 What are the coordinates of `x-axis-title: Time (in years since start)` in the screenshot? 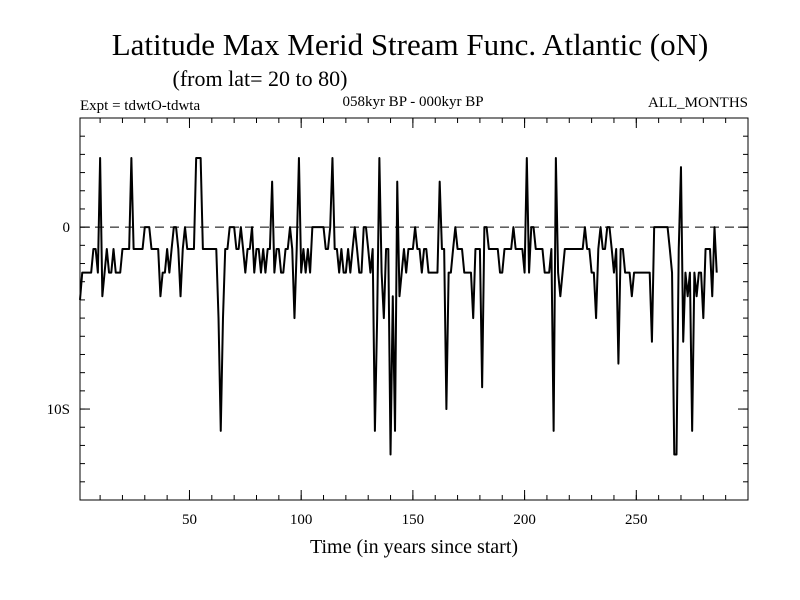 It's located at (414, 547).